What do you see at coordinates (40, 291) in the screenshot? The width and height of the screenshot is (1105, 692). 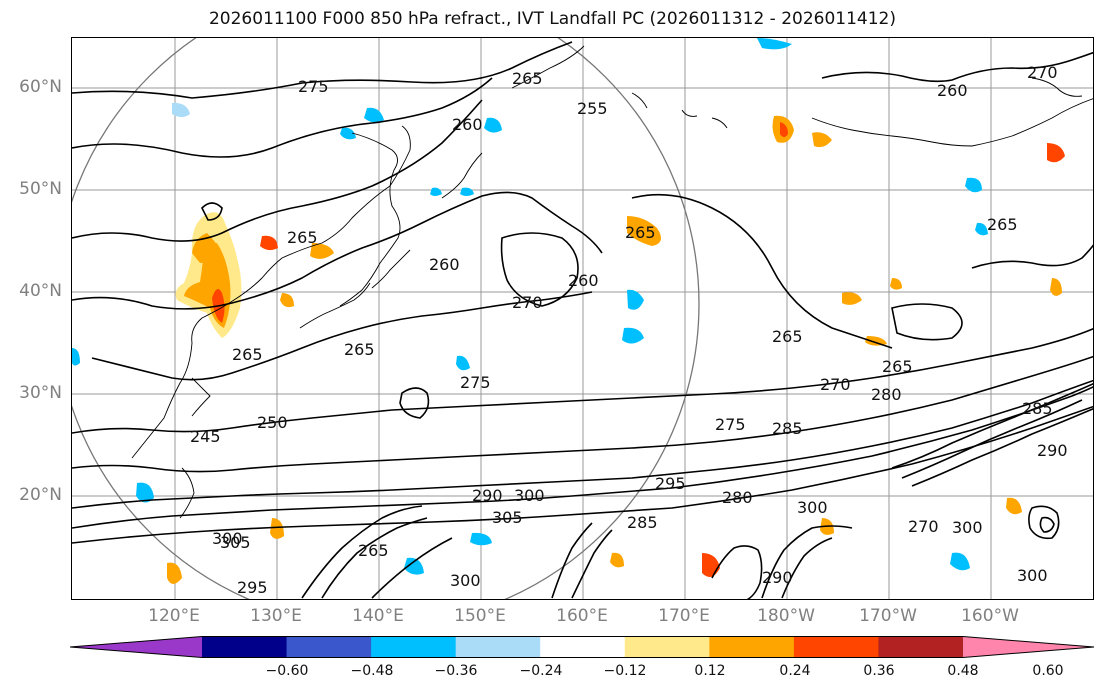 I see `lat-label-40n: 40°N` at bounding box center [40, 291].